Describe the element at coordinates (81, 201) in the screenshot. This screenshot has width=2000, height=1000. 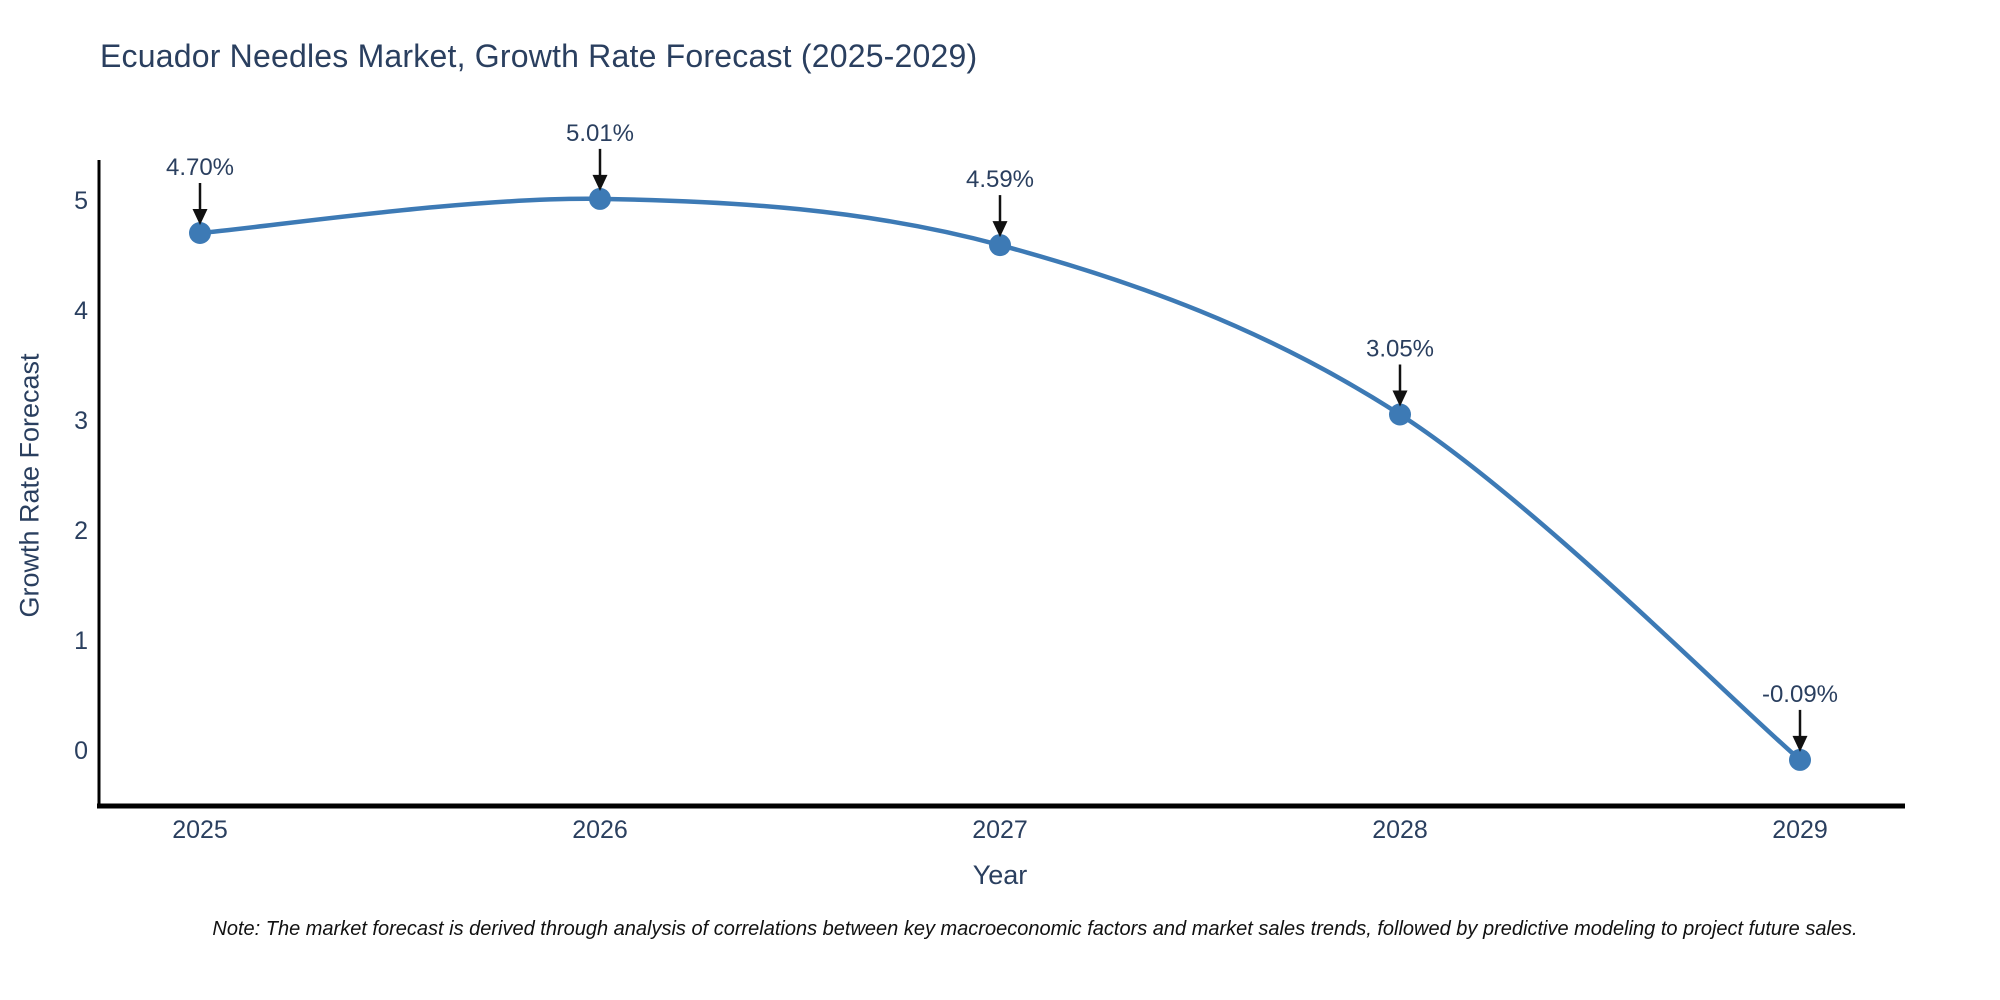
I see `y-tick-label: 5` at that location.